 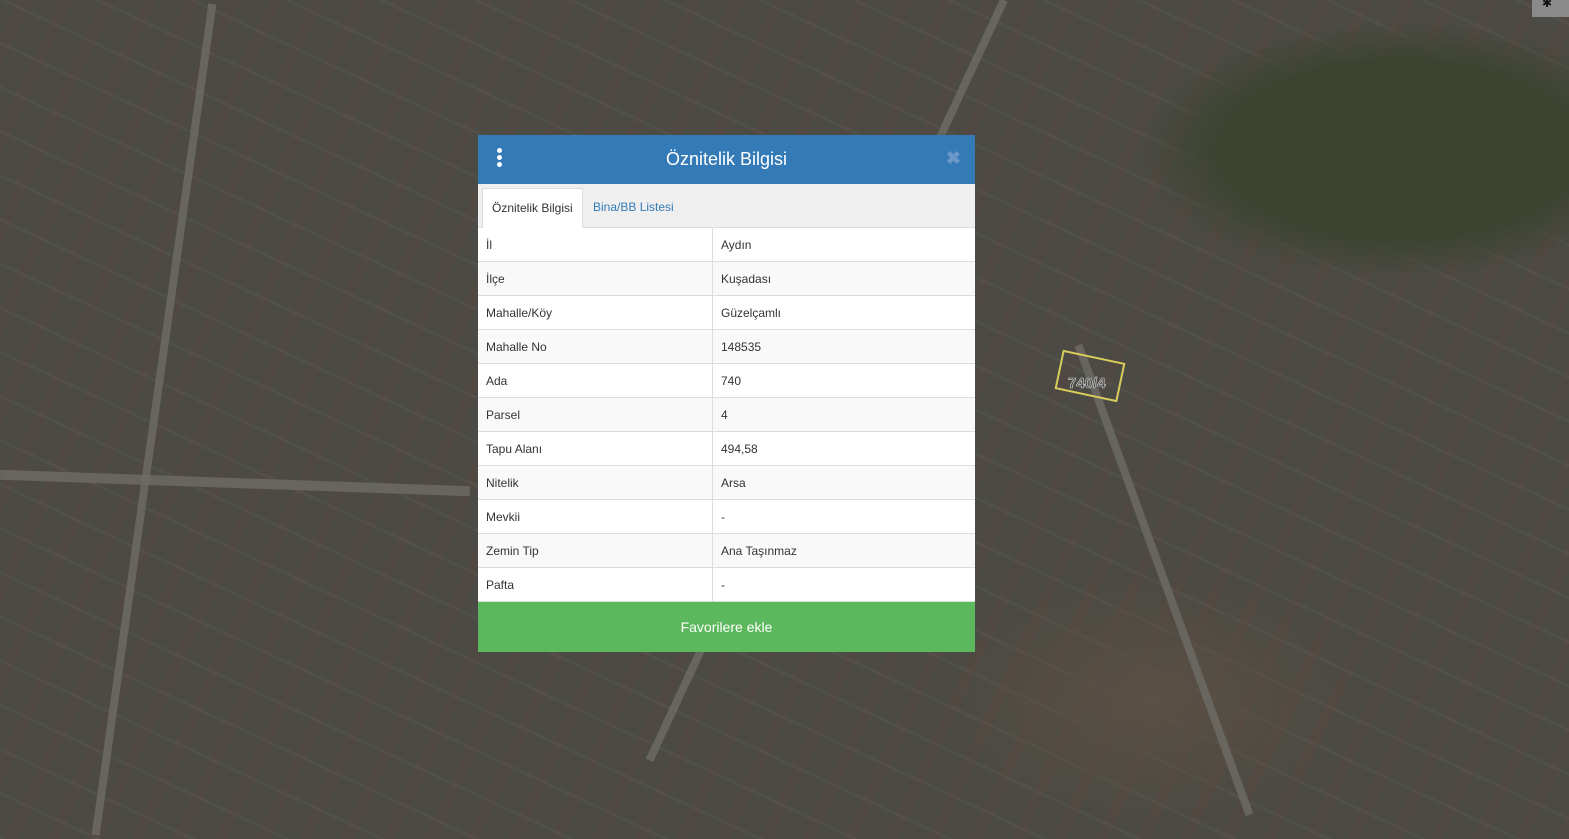 What do you see at coordinates (843, 414) in the screenshot?
I see `attribute-value: 4` at bounding box center [843, 414].